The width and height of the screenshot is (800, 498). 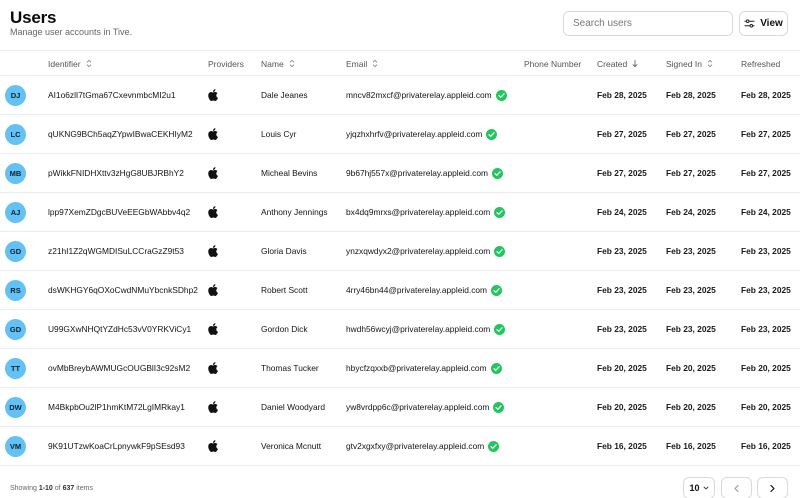 What do you see at coordinates (23, 488) in the screenshot?
I see `showing-prefix: Showing` at bounding box center [23, 488].